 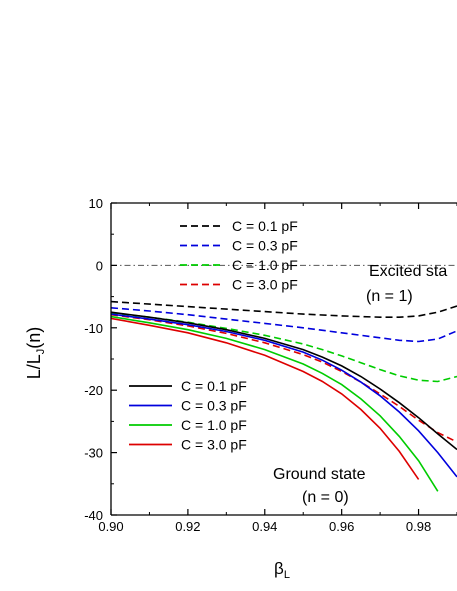 I want to click on legend-excited-label-3: C = 3.0 pF, so click(x=265, y=285).